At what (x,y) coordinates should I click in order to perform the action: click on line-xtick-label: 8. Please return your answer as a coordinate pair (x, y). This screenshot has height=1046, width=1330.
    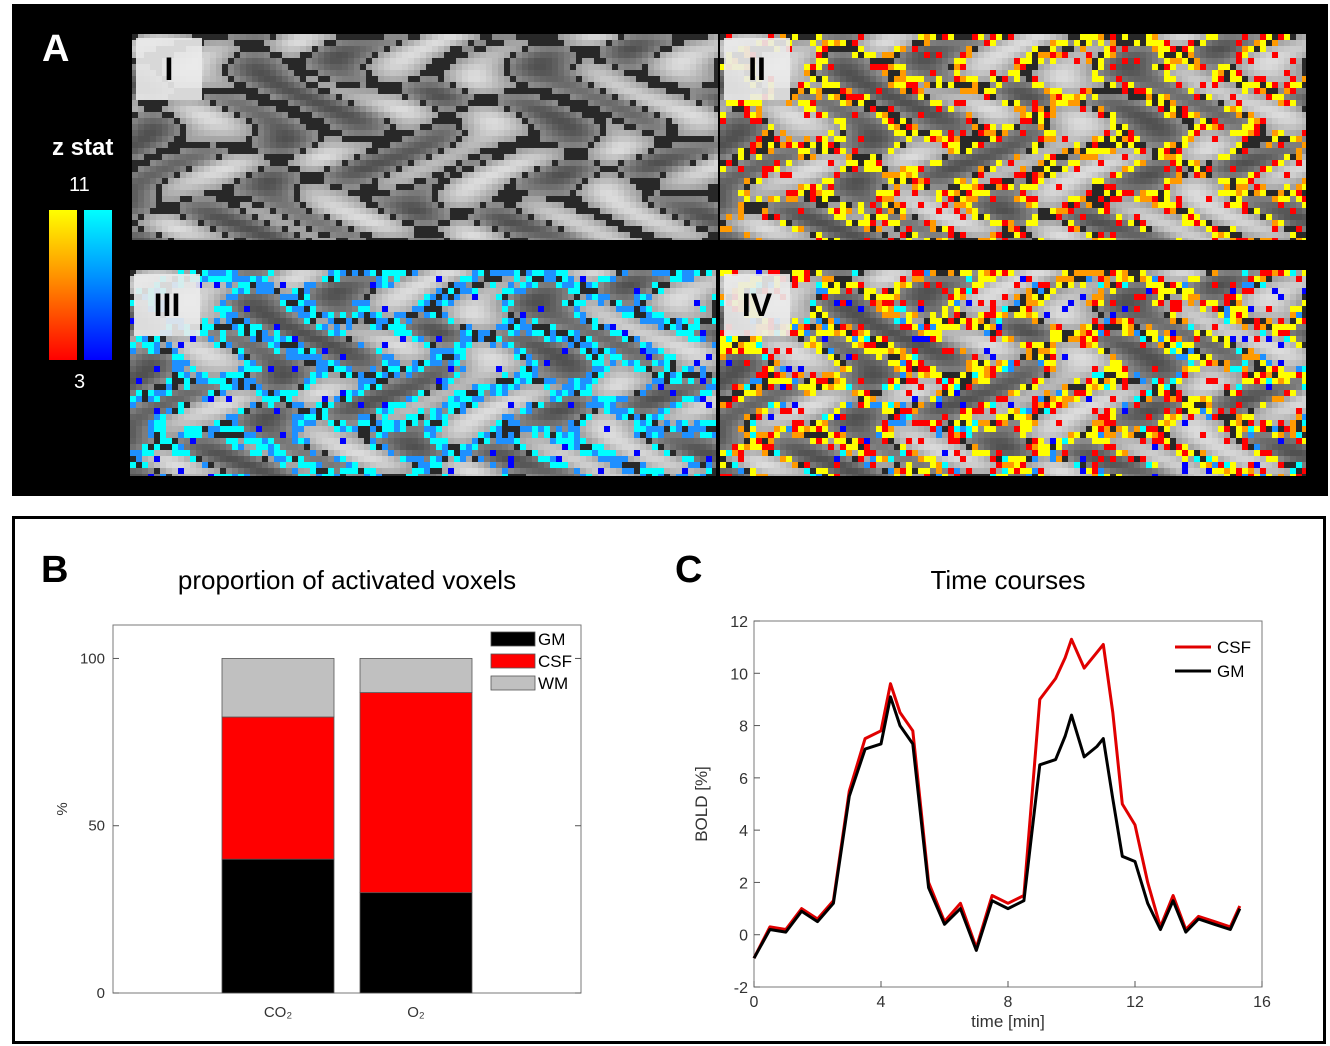
    Looking at the image, I should click on (1008, 1002).